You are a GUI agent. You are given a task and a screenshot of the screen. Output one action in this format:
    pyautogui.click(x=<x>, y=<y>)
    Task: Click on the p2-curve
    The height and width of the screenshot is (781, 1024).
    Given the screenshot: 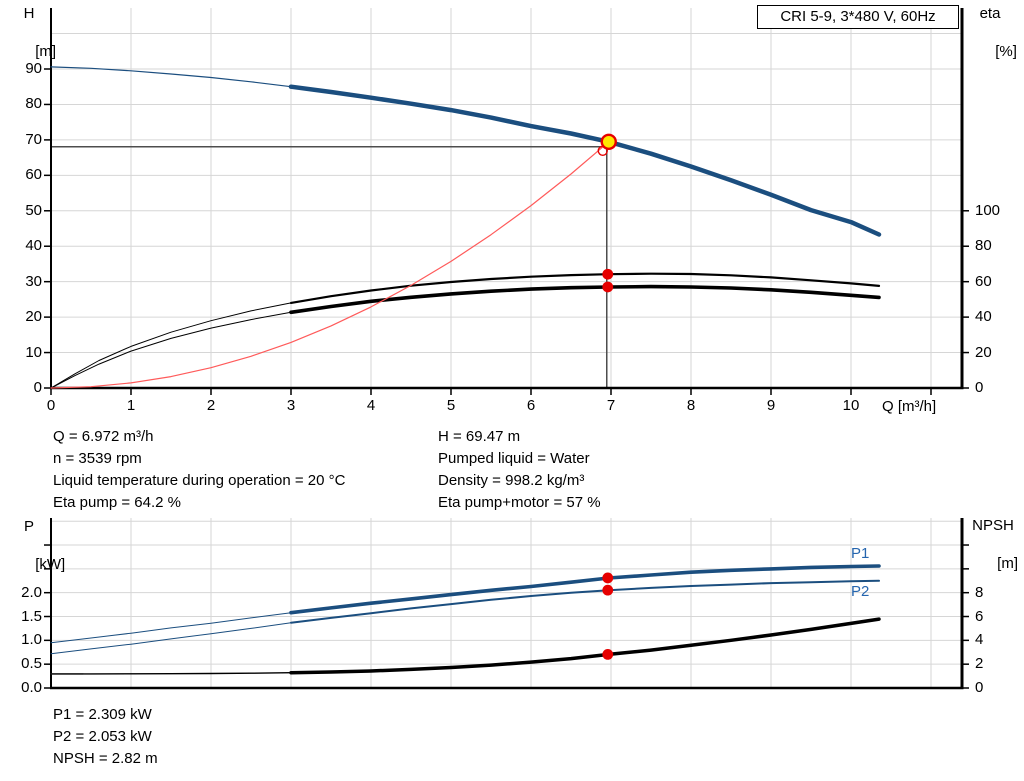 What is the action you would take?
    pyautogui.click(x=465, y=617)
    